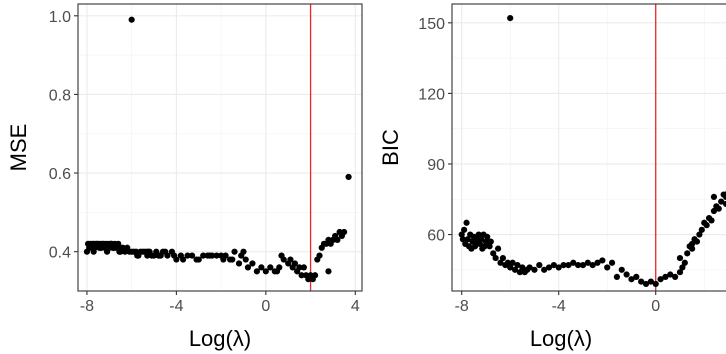 The image size is (726, 354). What do you see at coordinates (462, 306) in the screenshot?
I see `bic-x-tick-label: -8` at bounding box center [462, 306].